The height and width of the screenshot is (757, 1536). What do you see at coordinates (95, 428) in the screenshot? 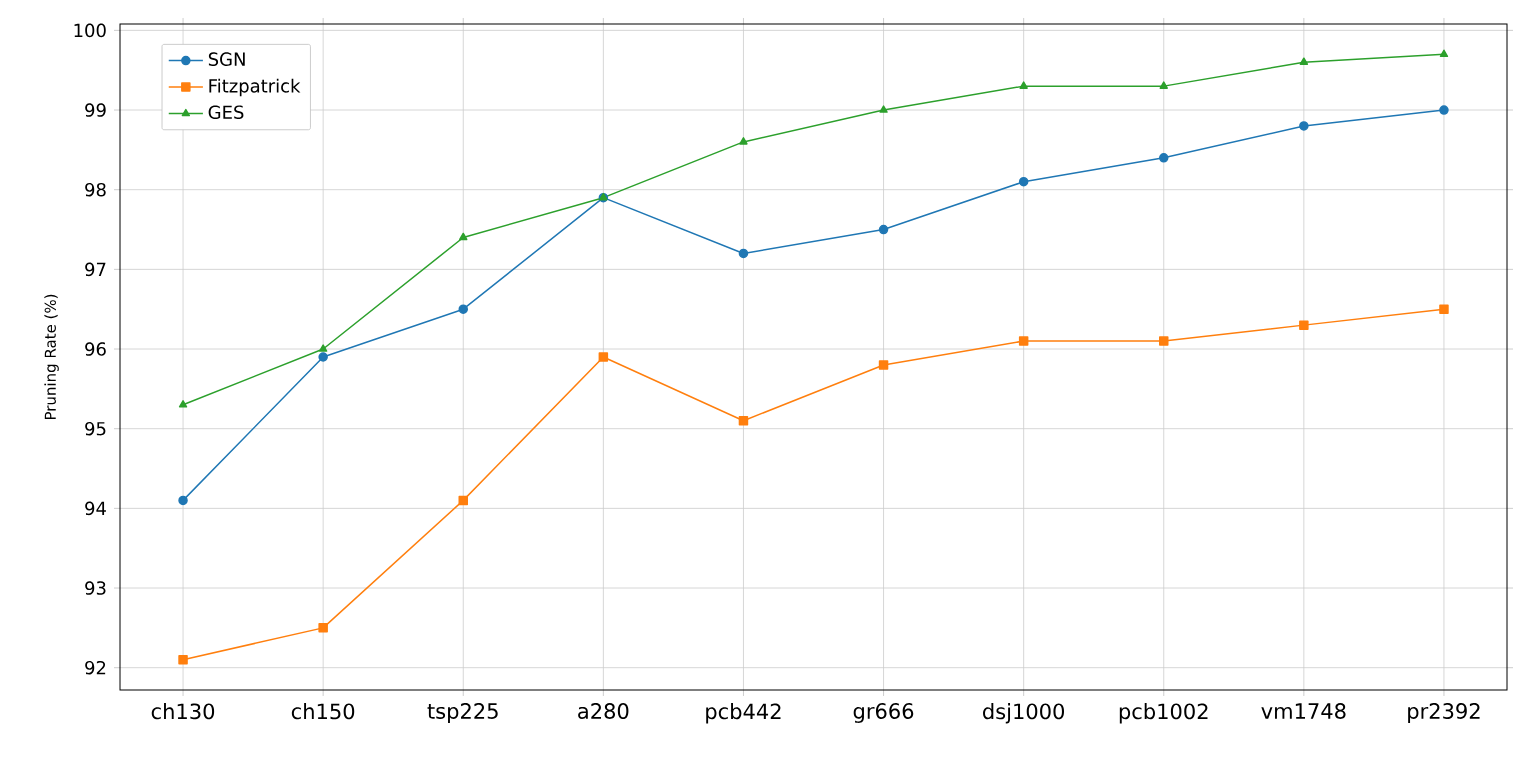
I see `y-tick-label: 95` at bounding box center [95, 428].